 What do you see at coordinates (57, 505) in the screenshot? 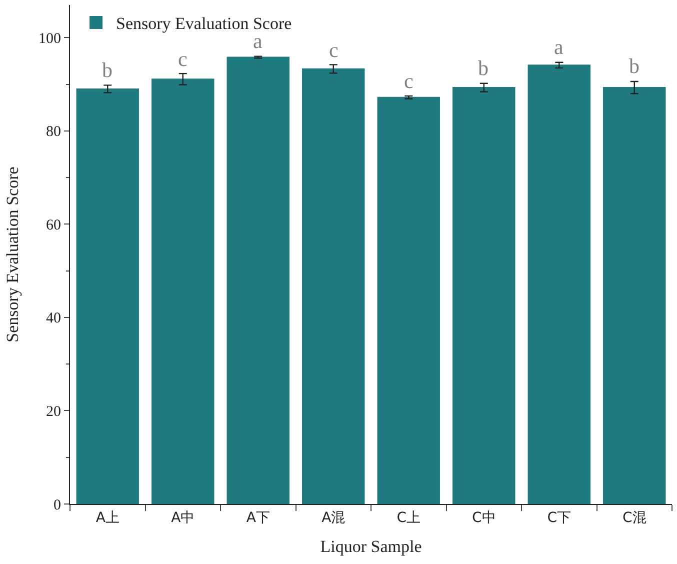
I see `y-tick-label: 0` at bounding box center [57, 505].